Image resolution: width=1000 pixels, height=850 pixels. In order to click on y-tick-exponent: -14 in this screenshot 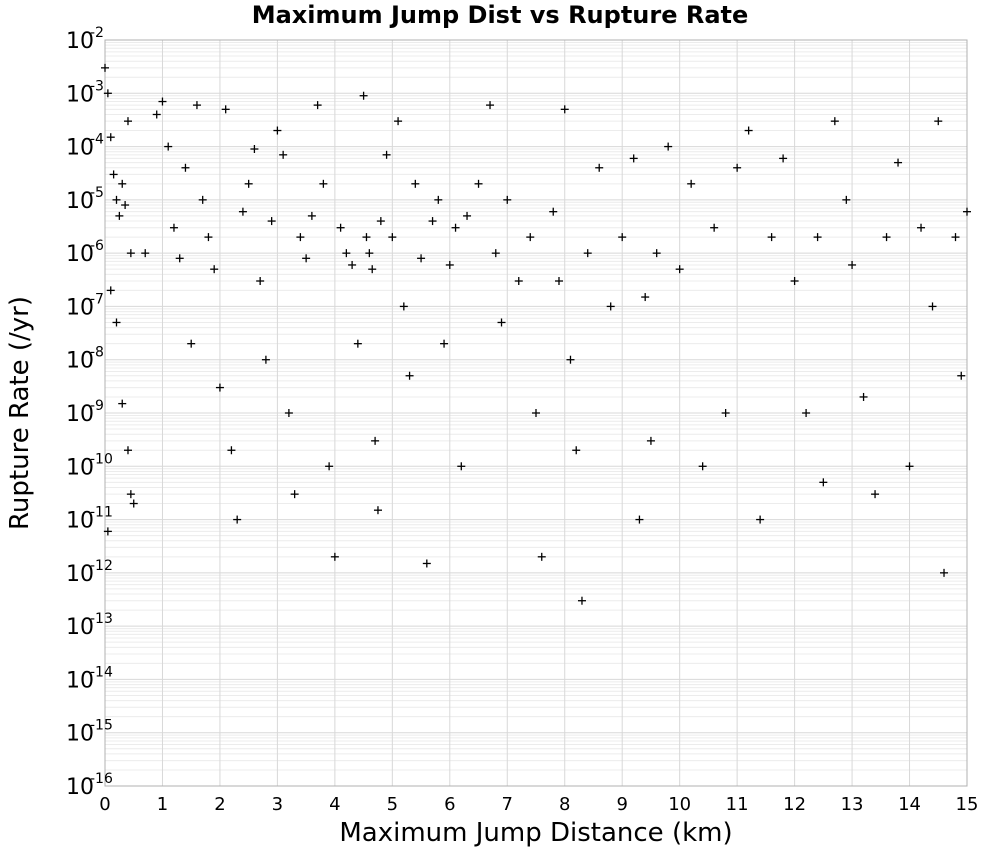, I will do `click(101, 672)`.